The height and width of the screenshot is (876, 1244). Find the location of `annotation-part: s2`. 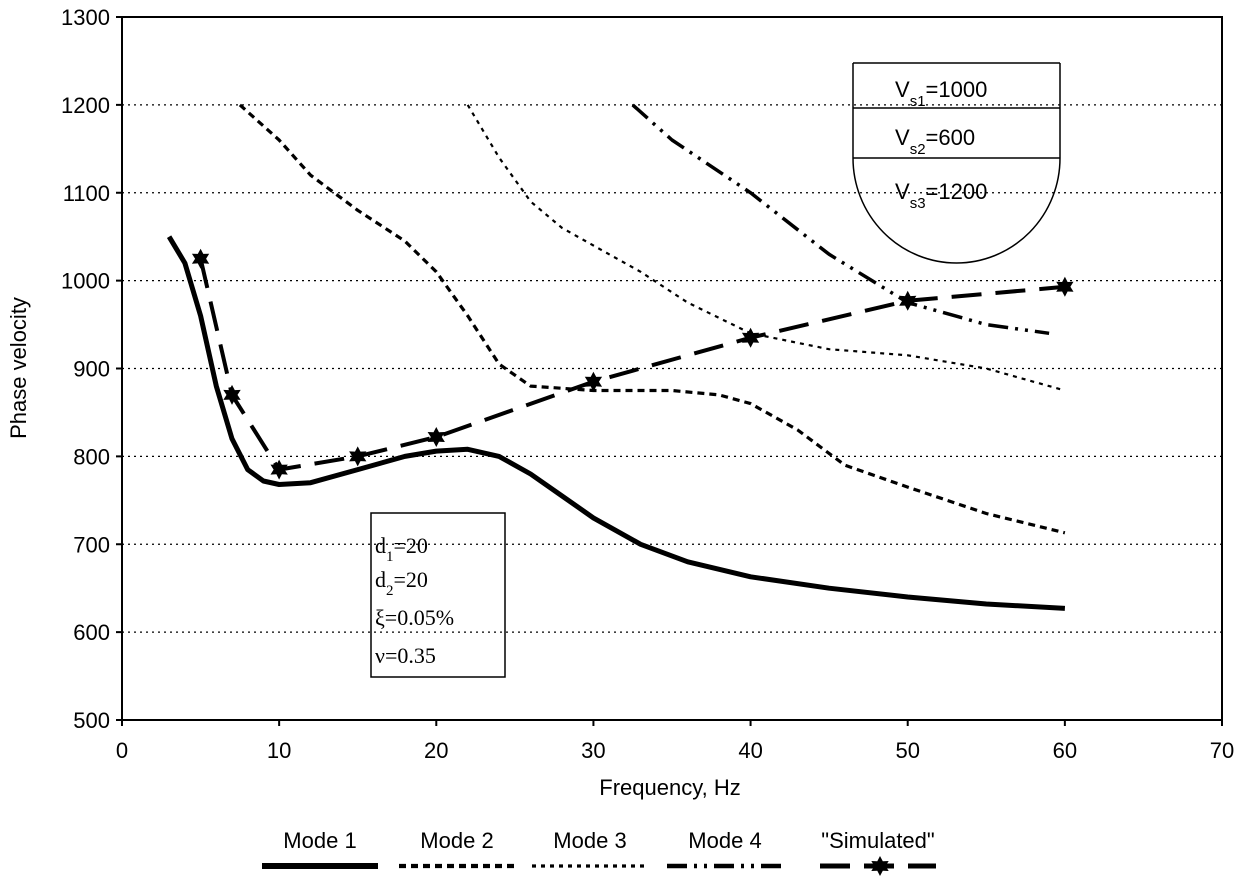

annotation-part: s2 is located at coordinates (918, 149).